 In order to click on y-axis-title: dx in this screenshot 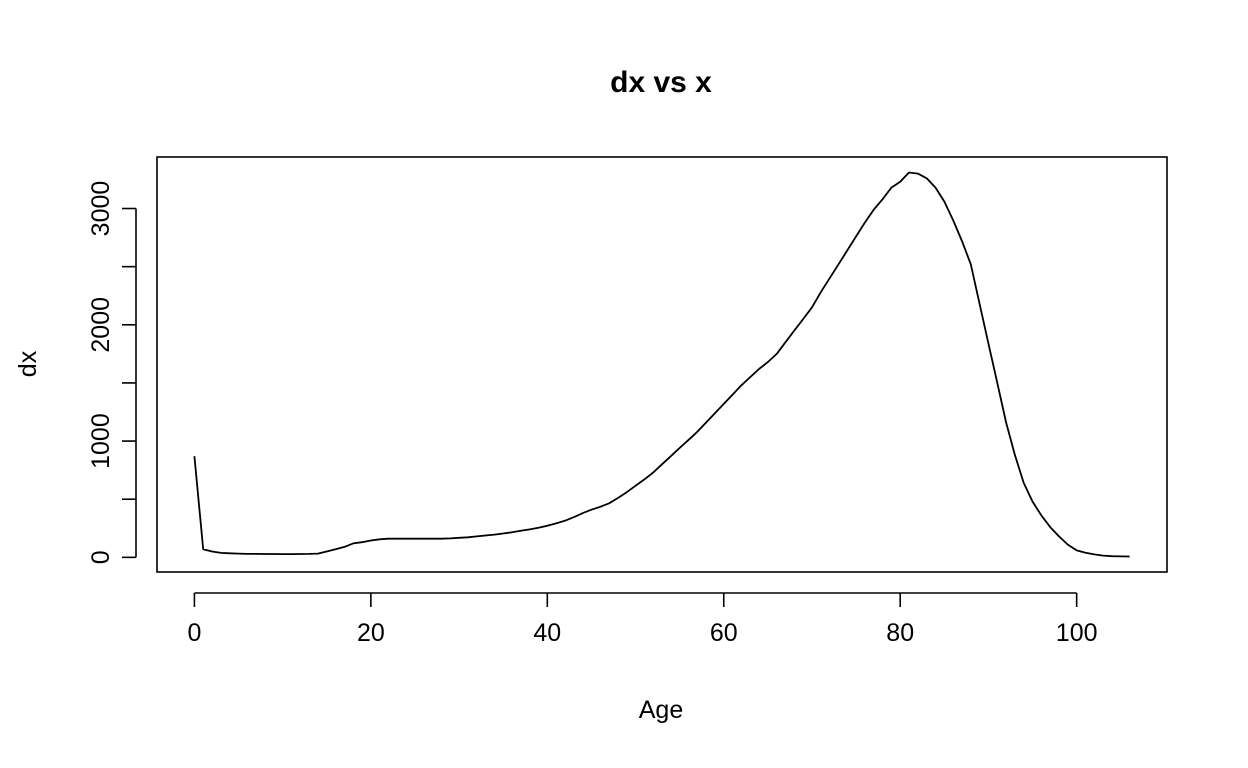, I will do `click(28, 363)`.